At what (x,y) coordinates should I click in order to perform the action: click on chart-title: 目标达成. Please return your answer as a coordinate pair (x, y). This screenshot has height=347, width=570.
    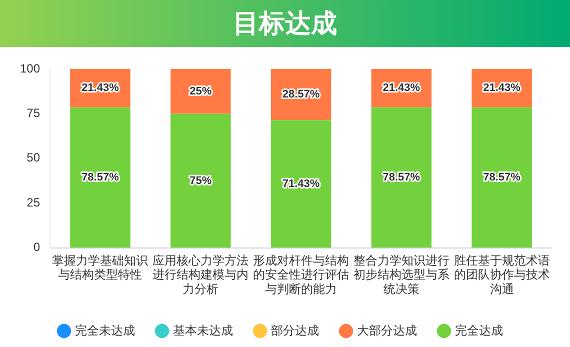
    Looking at the image, I should click on (285, 24).